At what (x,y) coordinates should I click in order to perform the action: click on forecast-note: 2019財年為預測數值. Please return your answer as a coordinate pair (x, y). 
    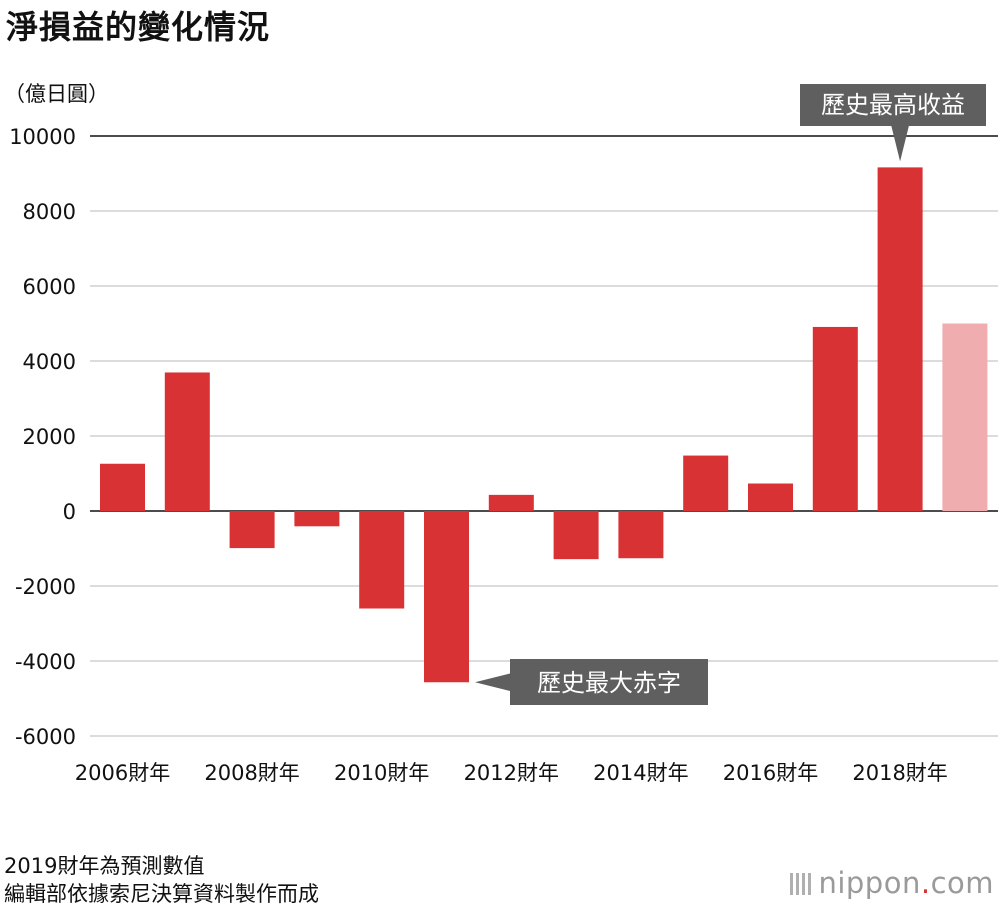
    Looking at the image, I should click on (104, 866).